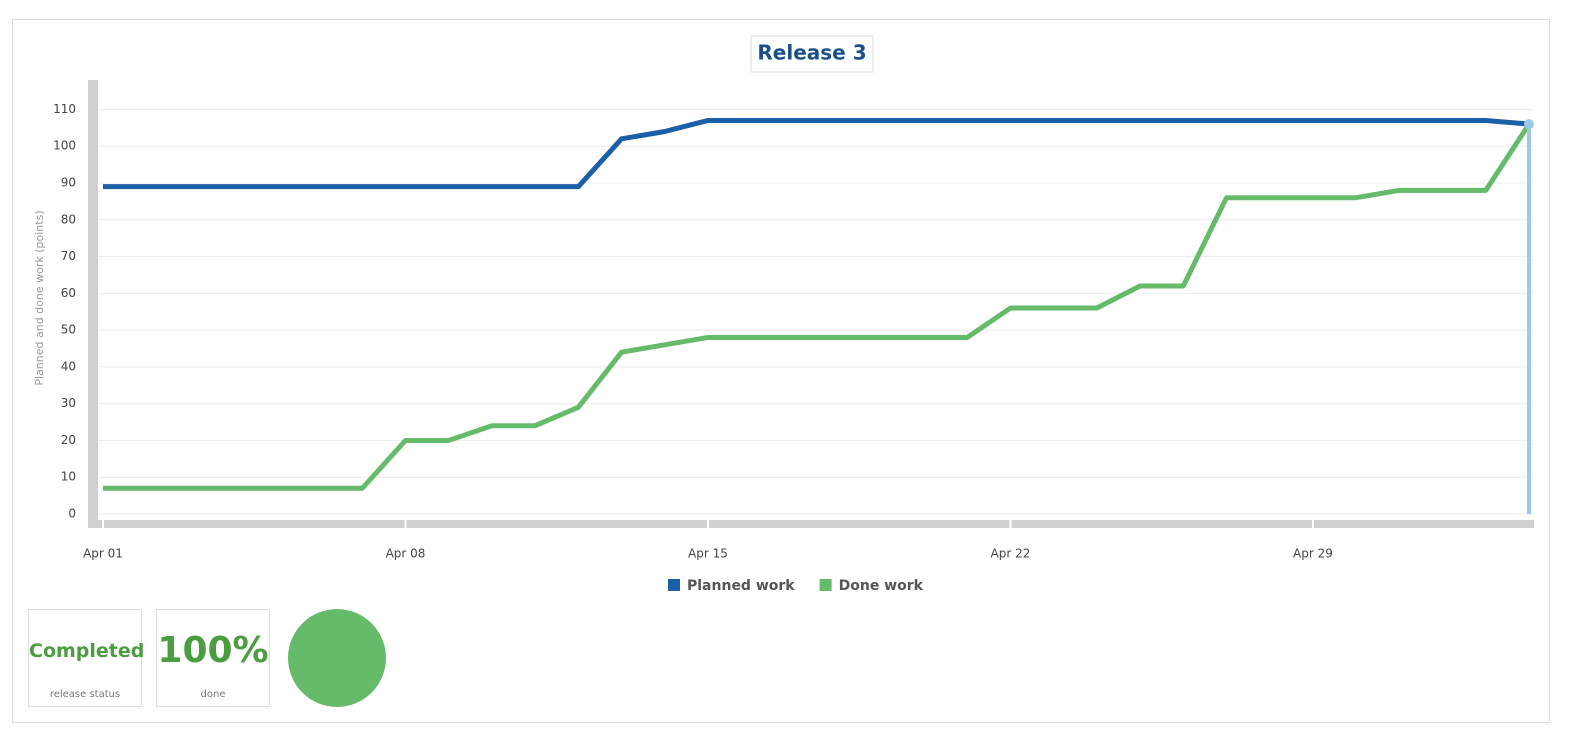 This screenshot has height=745, width=1592. Describe the element at coordinates (68, 293) in the screenshot. I see `y-tick-label: 60` at that location.